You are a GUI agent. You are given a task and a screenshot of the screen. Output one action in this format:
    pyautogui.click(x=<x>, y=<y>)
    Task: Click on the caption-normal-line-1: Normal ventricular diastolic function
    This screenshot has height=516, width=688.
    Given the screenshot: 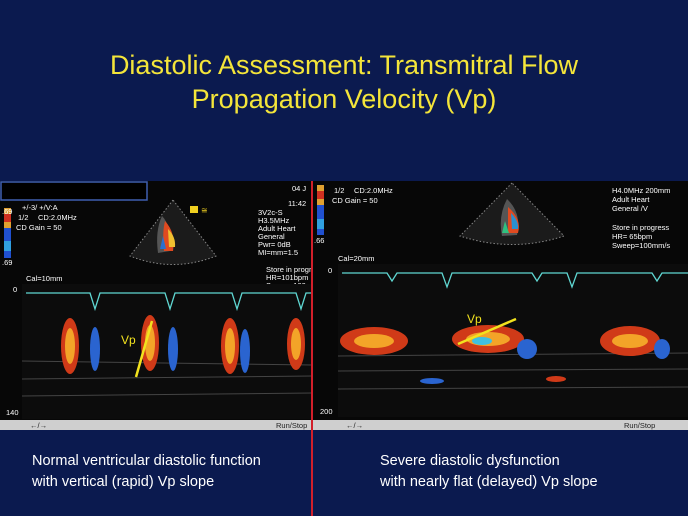 What is the action you would take?
    pyautogui.click(x=146, y=461)
    